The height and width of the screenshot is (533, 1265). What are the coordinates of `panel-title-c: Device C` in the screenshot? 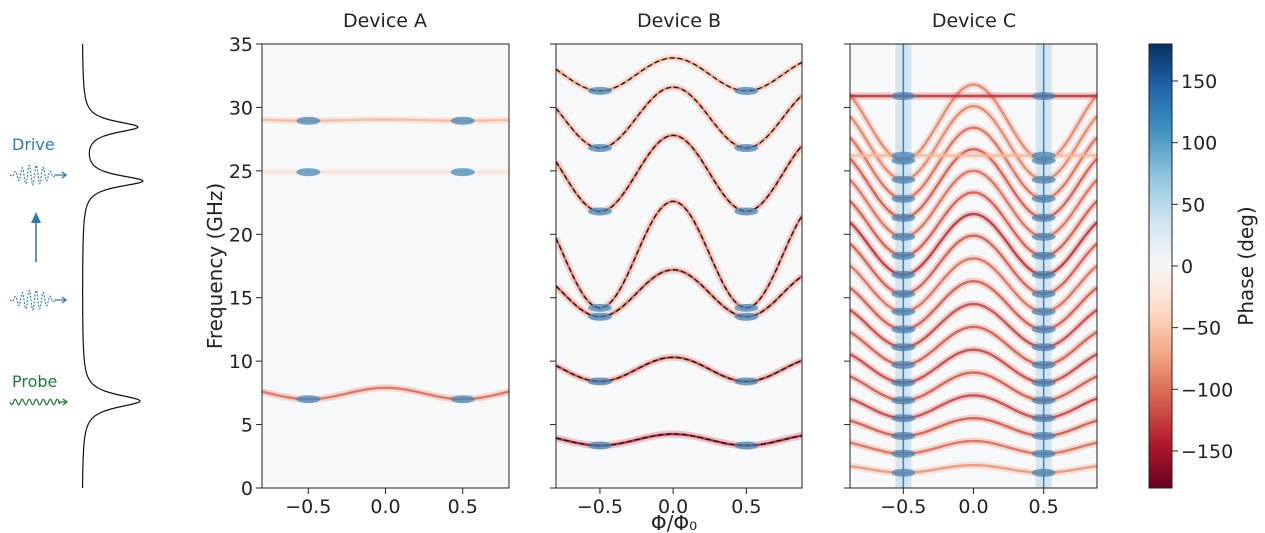 It's located at (974, 21).